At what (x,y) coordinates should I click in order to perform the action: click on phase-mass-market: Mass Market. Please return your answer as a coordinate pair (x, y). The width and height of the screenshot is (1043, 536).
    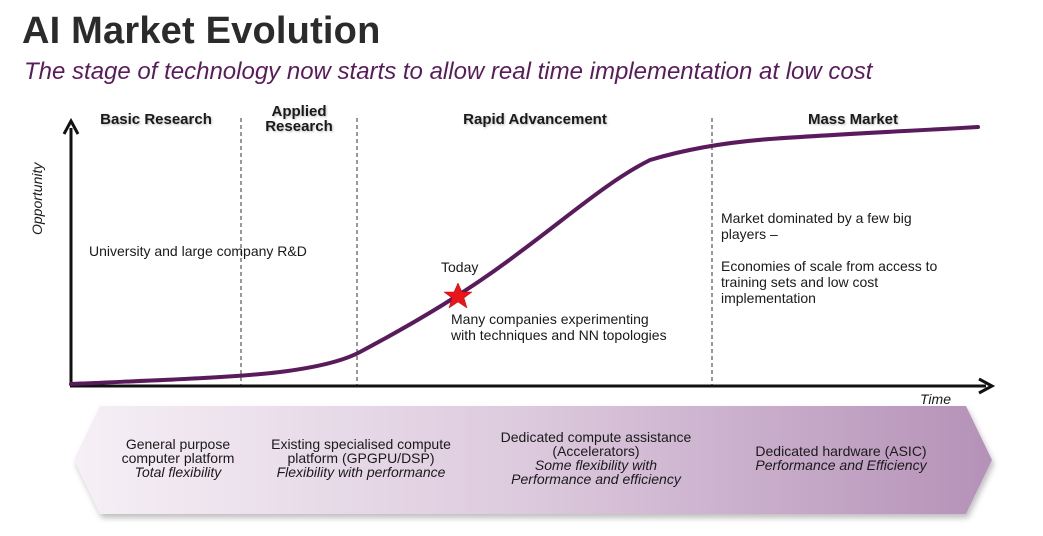
    Looking at the image, I should click on (853, 119).